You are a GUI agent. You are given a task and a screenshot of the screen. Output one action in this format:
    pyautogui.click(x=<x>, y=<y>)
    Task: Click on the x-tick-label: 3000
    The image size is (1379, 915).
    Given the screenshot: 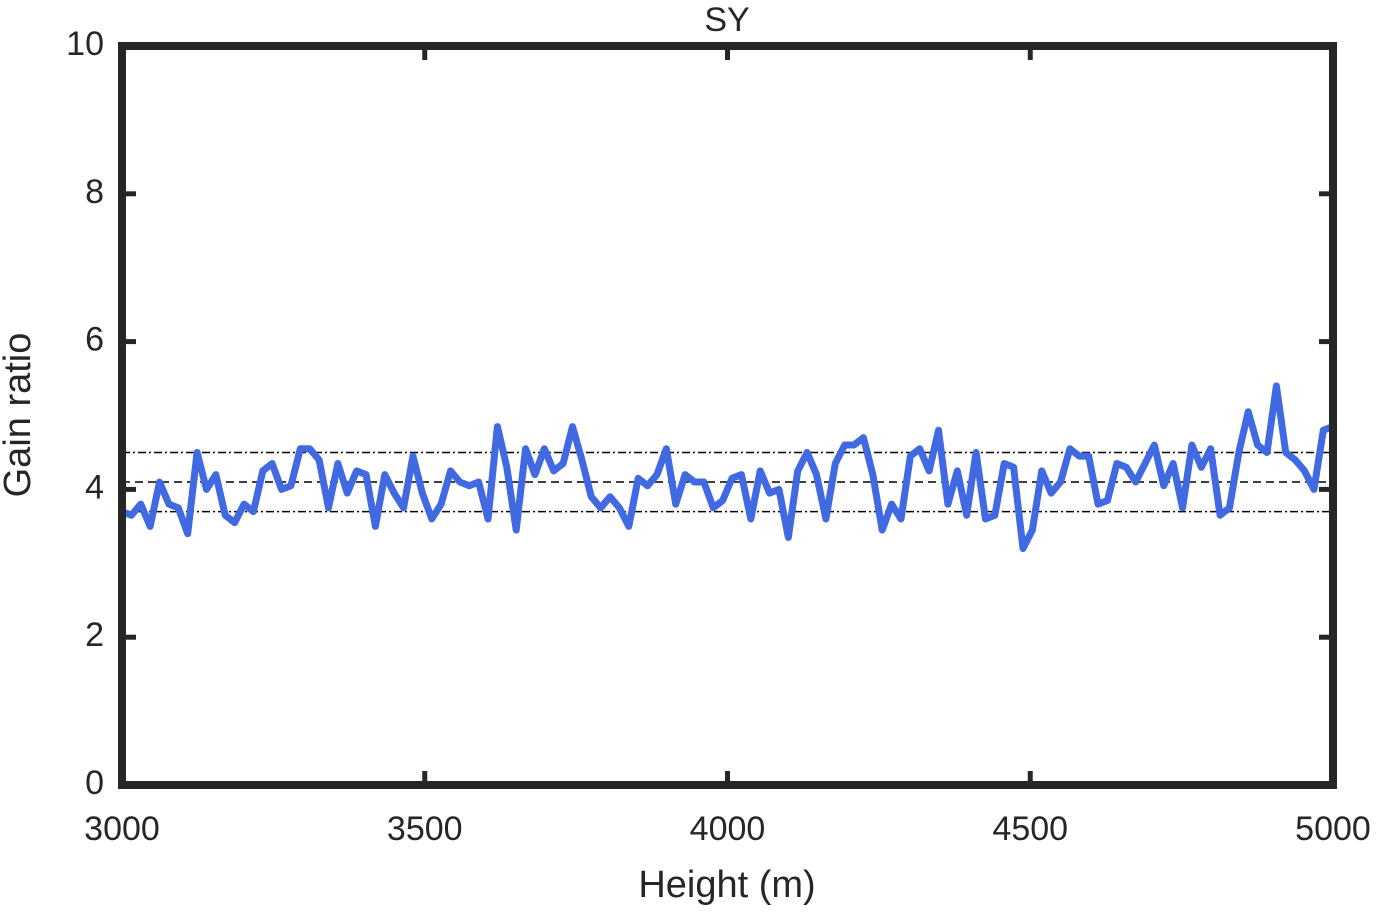 What is the action you would take?
    pyautogui.click(x=122, y=829)
    